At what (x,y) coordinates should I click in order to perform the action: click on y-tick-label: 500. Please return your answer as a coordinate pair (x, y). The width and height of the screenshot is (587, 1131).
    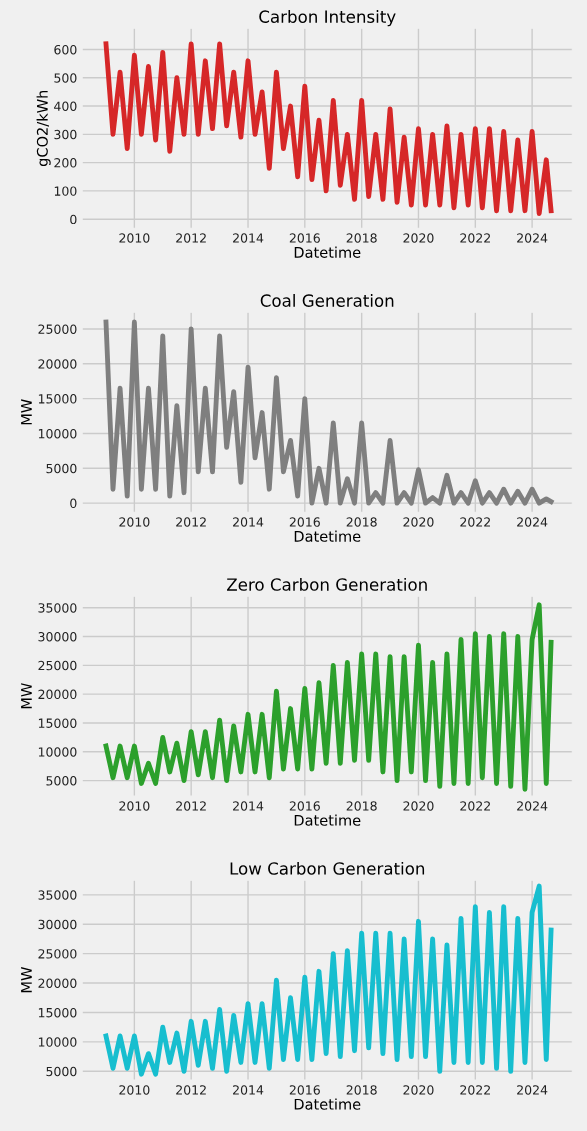
    Looking at the image, I should click on (65, 78).